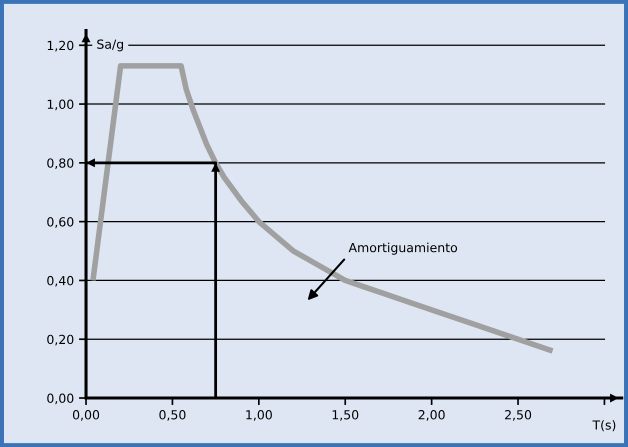 Image resolution: width=628 pixels, height=447 pixels. What do you see at coordinates (60, 340) in the screenshot?
I see `y-tick-label: 0,20` at bounding box center [60, 340].